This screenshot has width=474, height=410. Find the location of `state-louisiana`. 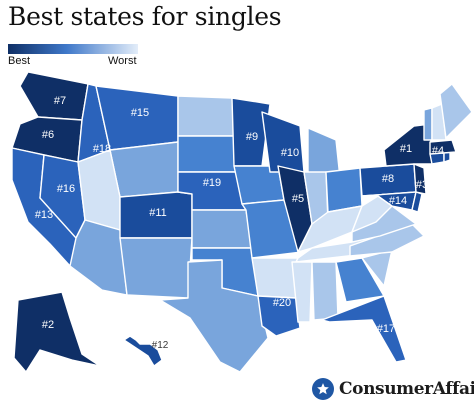

state-louisiana is located at coordinates (279, 316).